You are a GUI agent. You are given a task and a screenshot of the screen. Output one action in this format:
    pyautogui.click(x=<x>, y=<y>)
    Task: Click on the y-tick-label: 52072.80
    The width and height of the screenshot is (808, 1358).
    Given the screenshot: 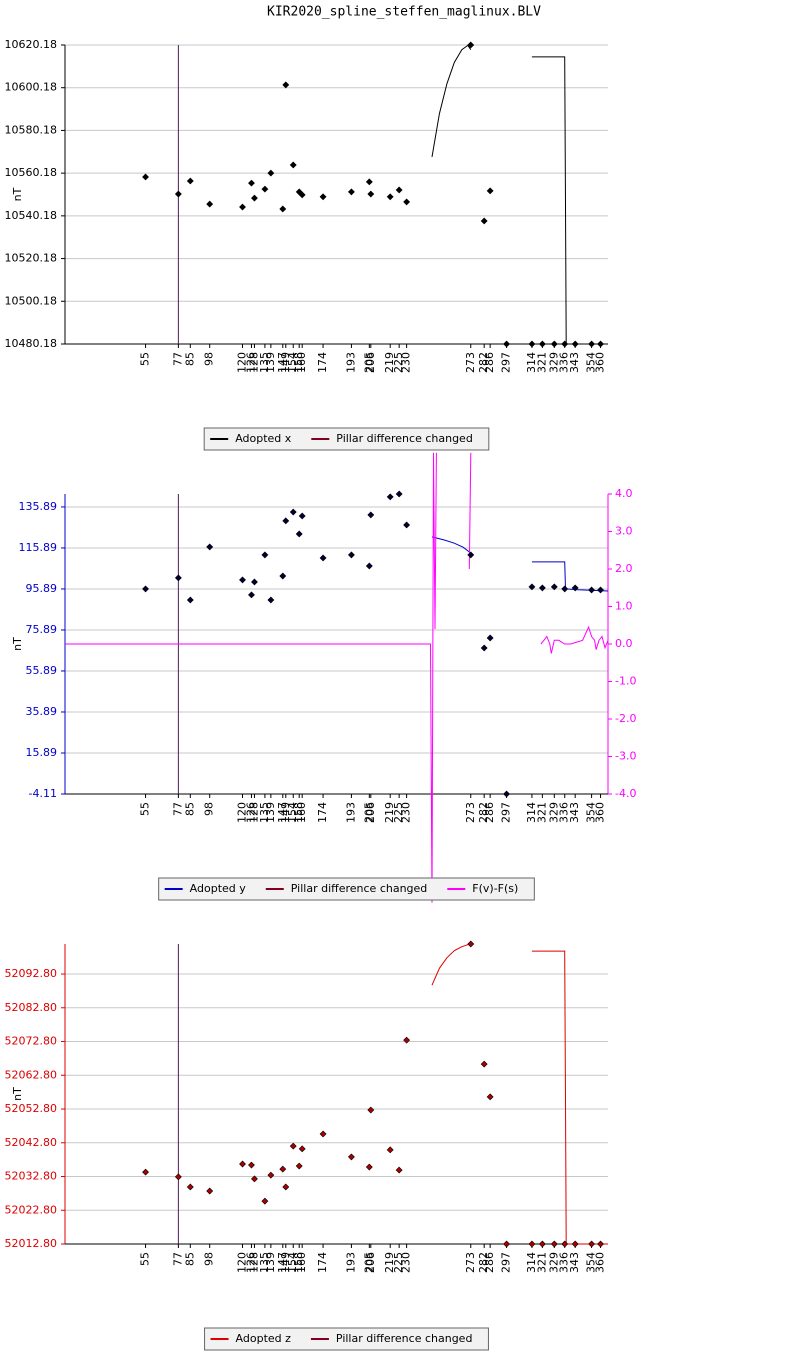 What is the action you would take?
    pyautogui.click(x=31, y=1041)
    